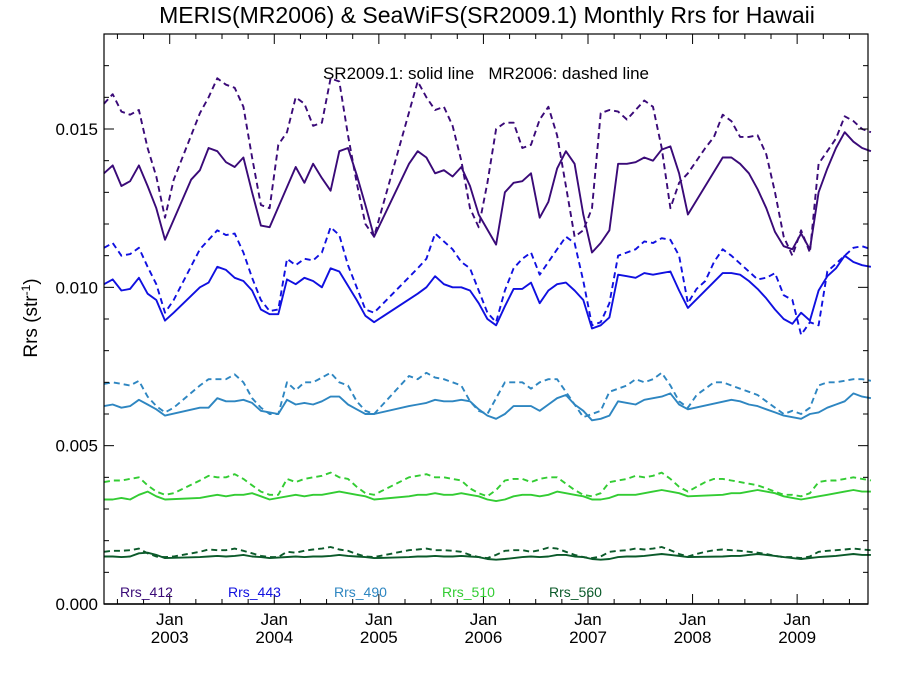  I want to click on legend-item-rrs-560: Rrs_560, so click(575, 592).